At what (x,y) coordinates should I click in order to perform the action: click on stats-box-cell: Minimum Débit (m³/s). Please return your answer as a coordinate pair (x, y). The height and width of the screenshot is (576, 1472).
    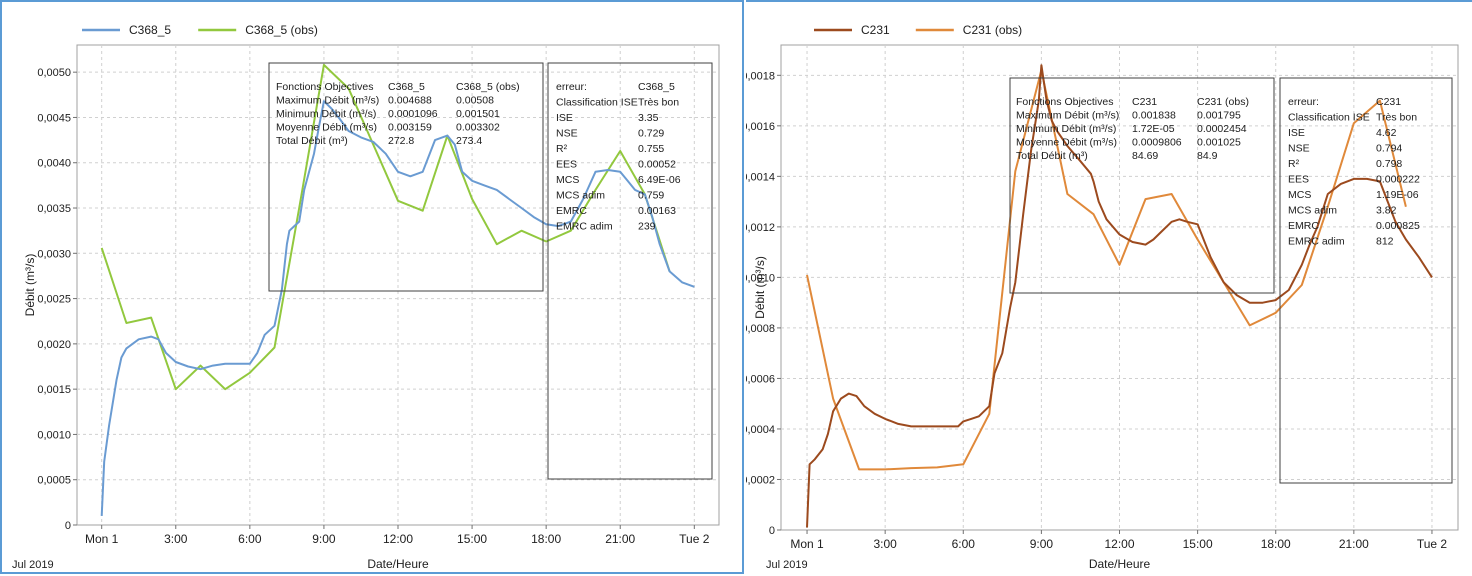
    Looking at the image, I should click on (326, 114).